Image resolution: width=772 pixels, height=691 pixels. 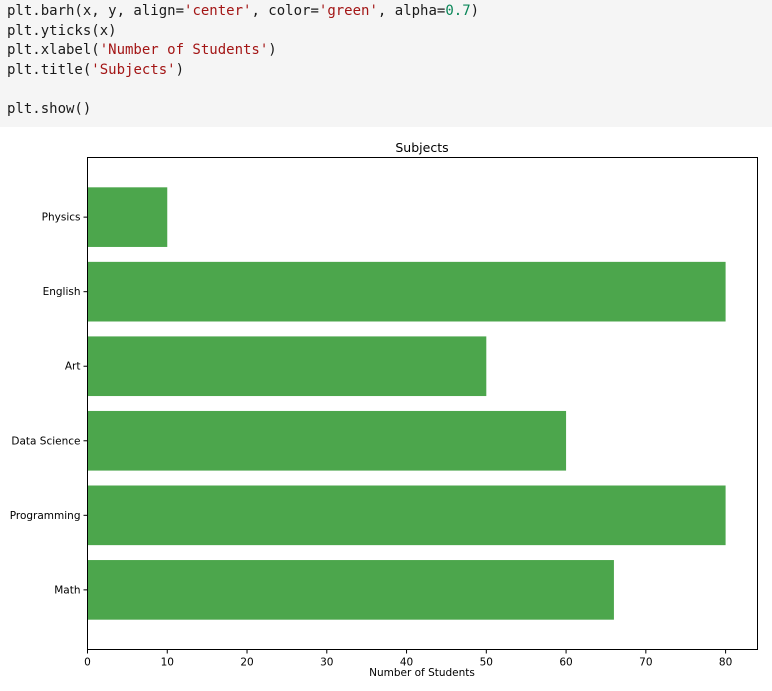 What do you see at coordinates (62, 292) in the screenshot?
I see `y-tick-label: English` at bounding box center [62, 292].